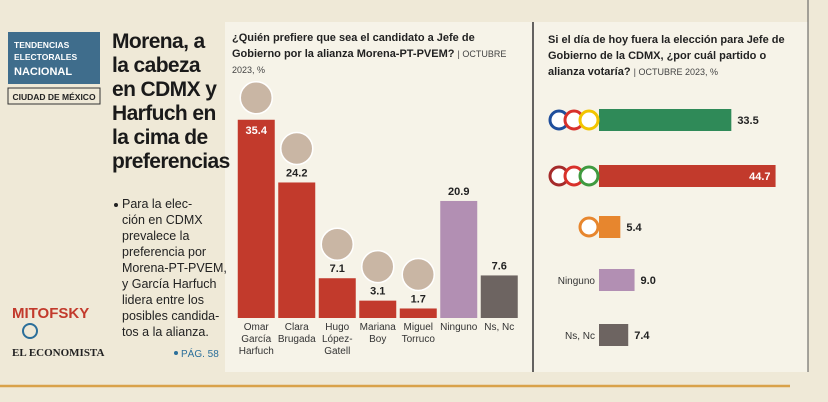 Image resolution: width=828 pixels, height=402 pixels. I want to click on logo-box, so click(54, 58).